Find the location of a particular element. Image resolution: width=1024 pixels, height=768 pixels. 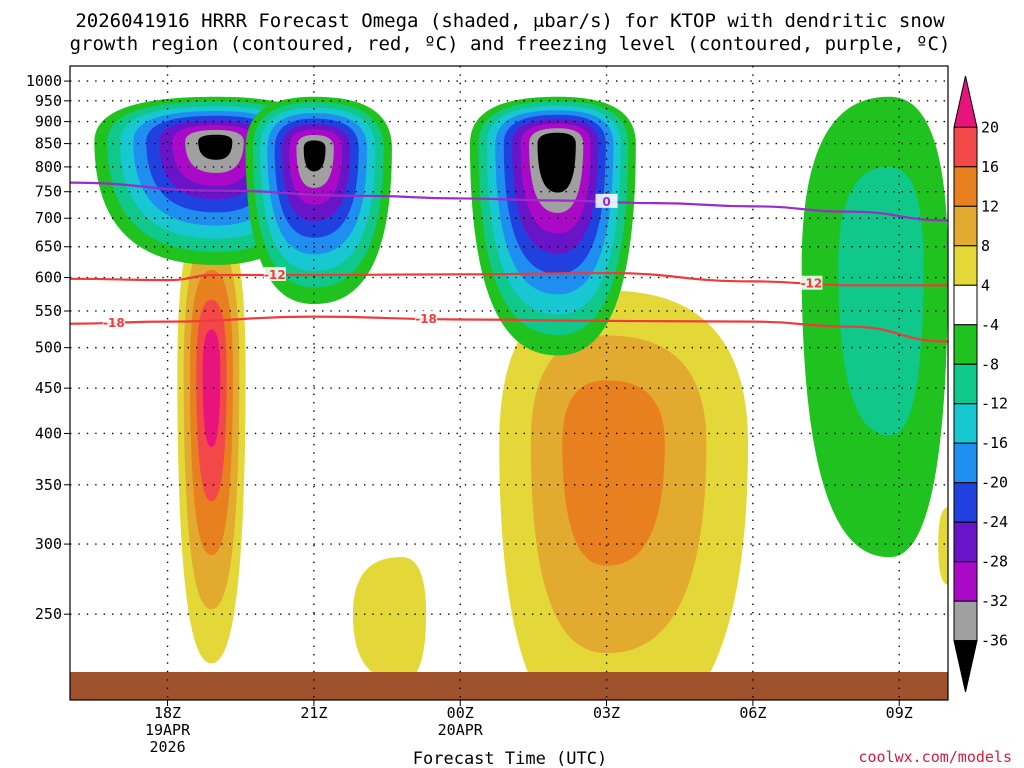

colorbar-label-1: 16 is located at coordinates (990, 167).